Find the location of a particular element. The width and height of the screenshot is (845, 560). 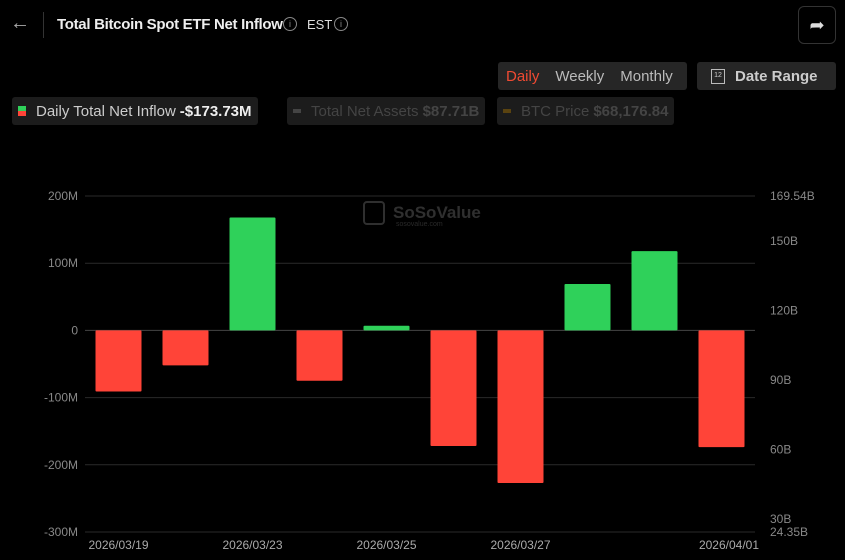

svg-text: sosovalue.com is located at coordinates (419, 224).